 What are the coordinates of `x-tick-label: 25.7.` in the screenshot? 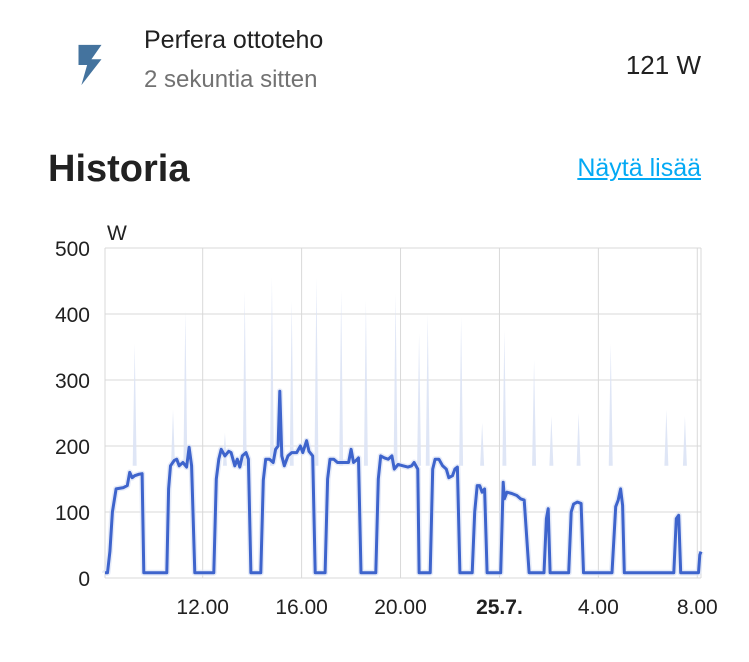 It's located at (499, 607).